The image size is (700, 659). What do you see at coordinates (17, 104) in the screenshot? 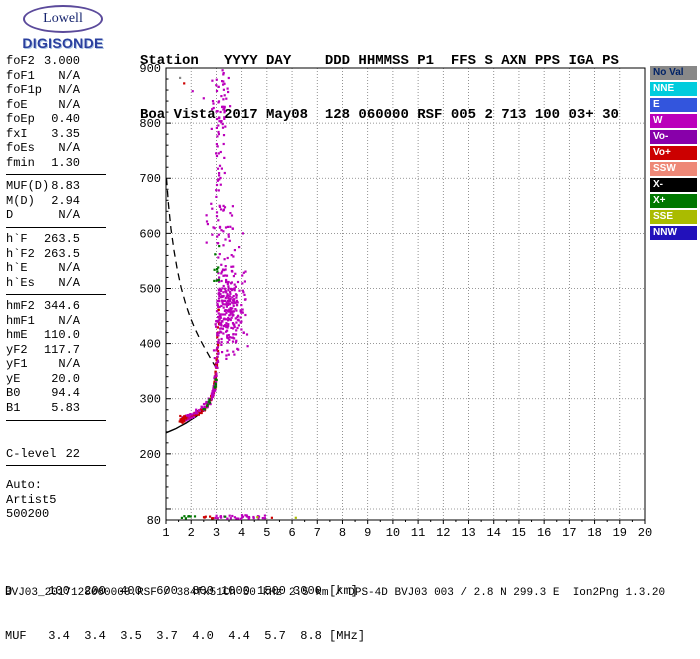
I see `param-label: foE` at bounding box center [17, 104].